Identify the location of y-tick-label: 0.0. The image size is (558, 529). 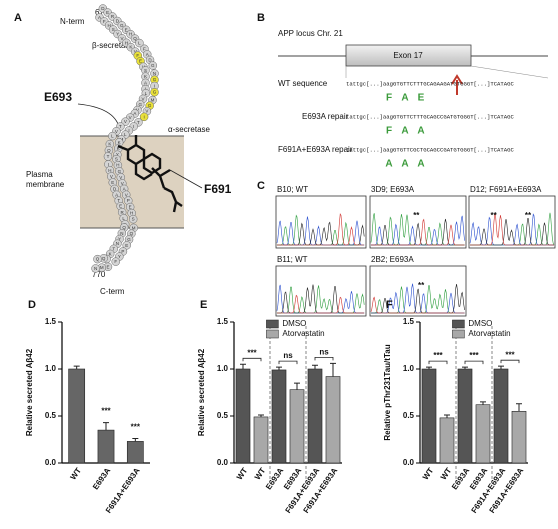
(223, 462).